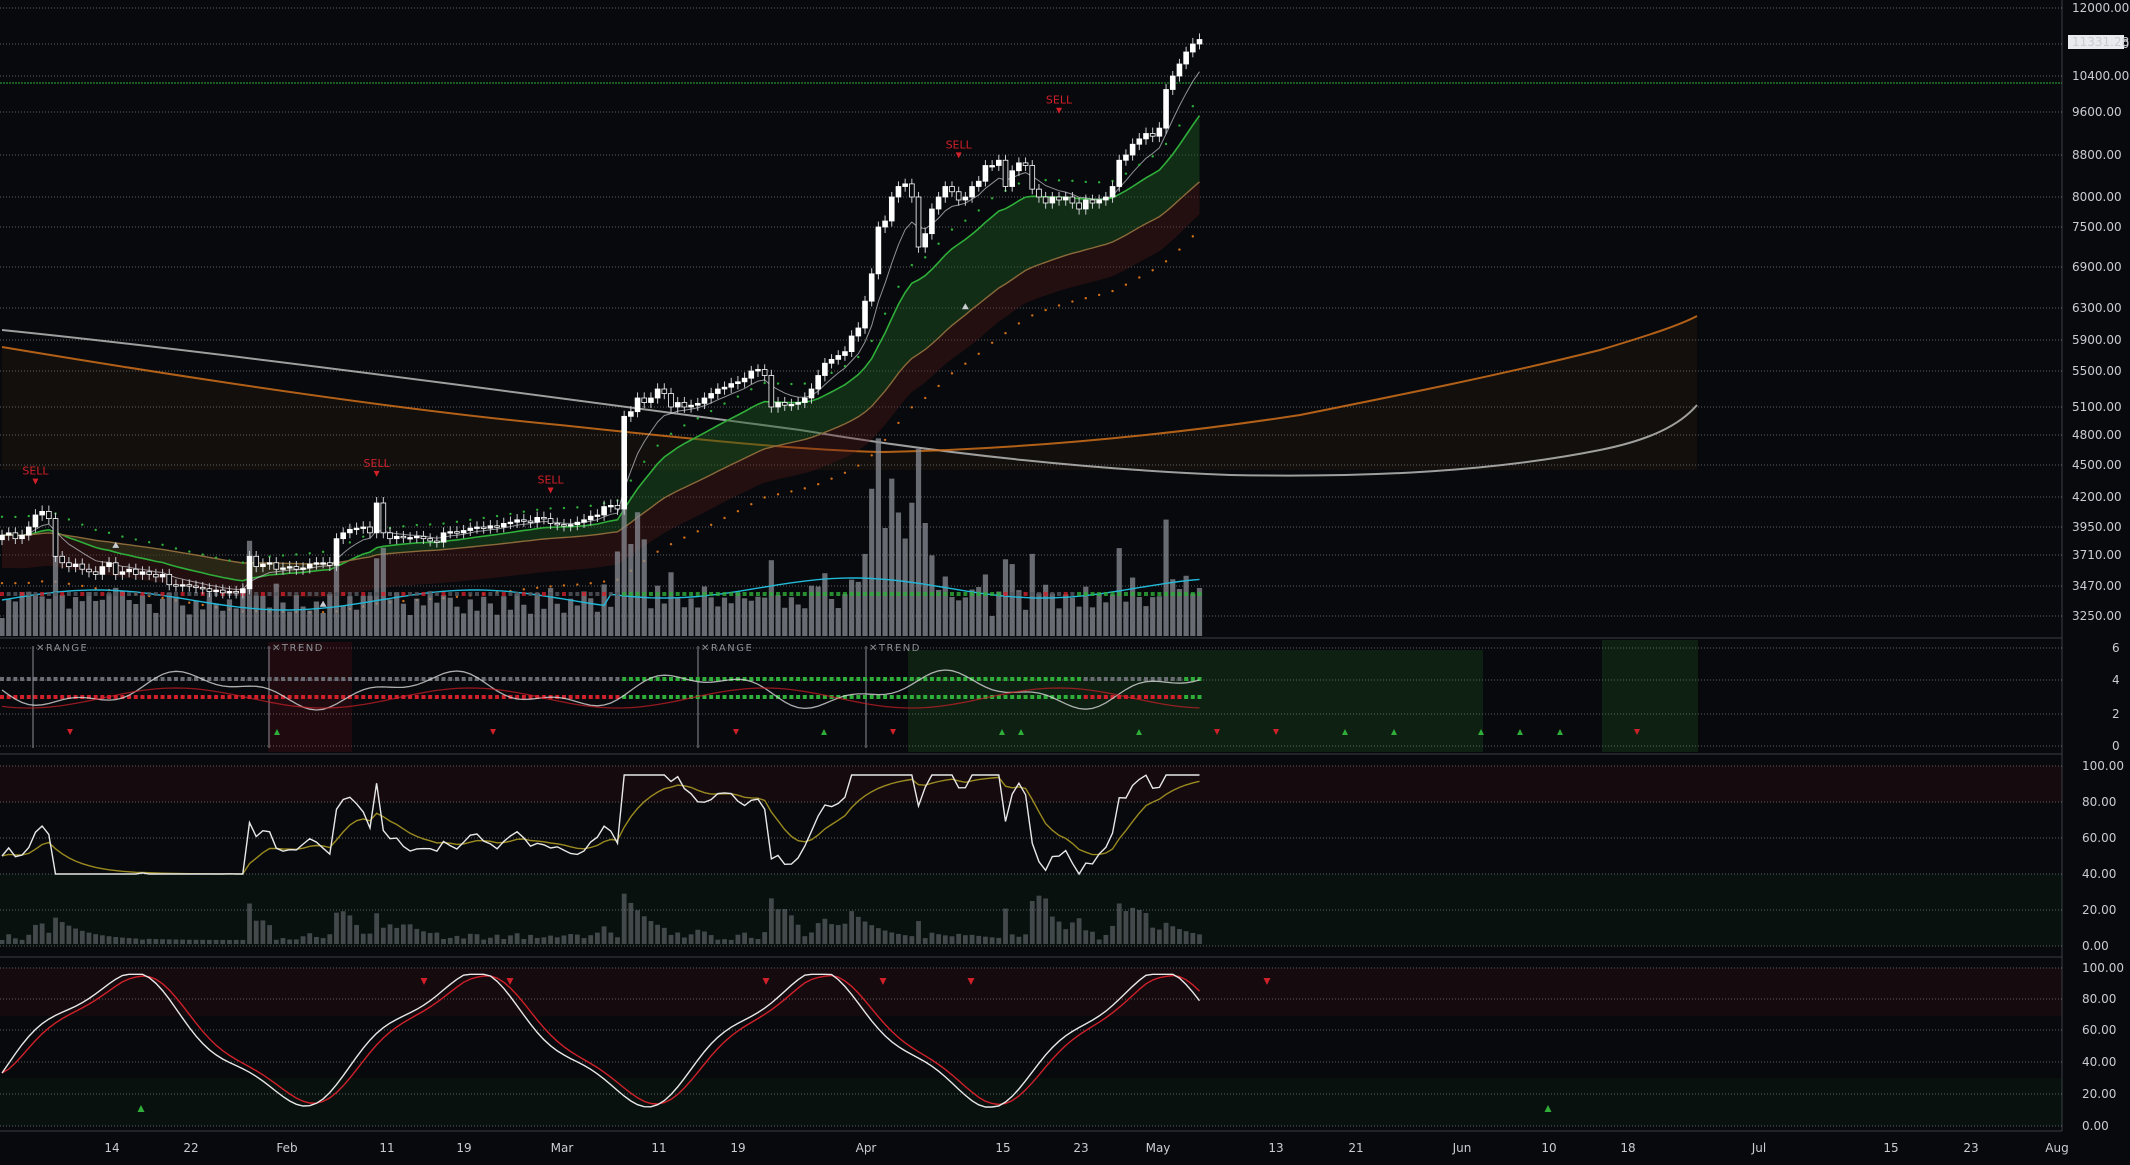 The height and width of the screenshot is (1165, 2130). What do you see at coordinates (2097, 407) in the screenshot?
I see `price-tick-label: 5100.00` at bounding box center [2097, 407].